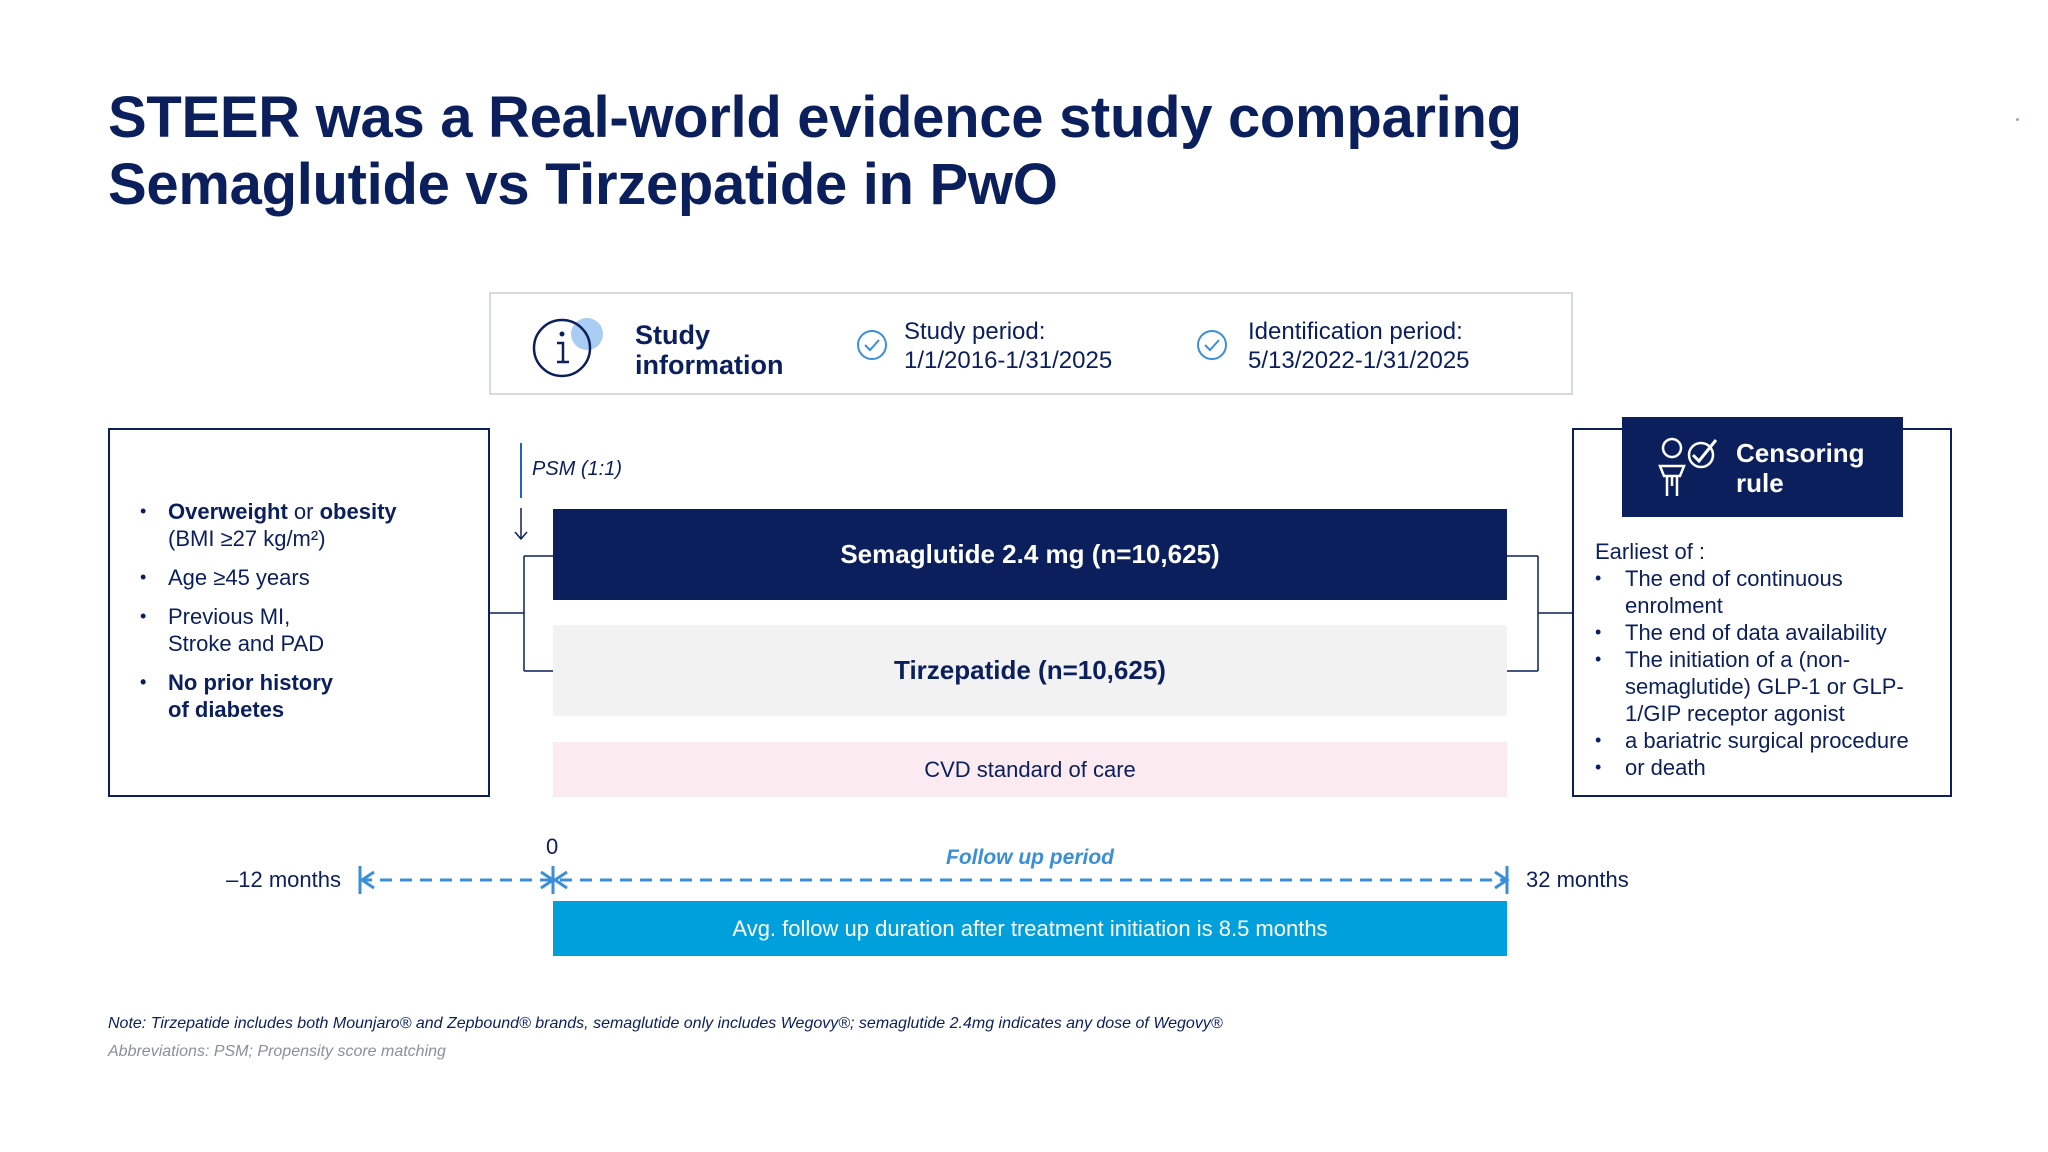 The width and height of the screenshot is (2048, 1152). I want to click on semaglutide-arm-bar: Semaglutide 2.4 mg (n=10,625), so click(1030, 554).